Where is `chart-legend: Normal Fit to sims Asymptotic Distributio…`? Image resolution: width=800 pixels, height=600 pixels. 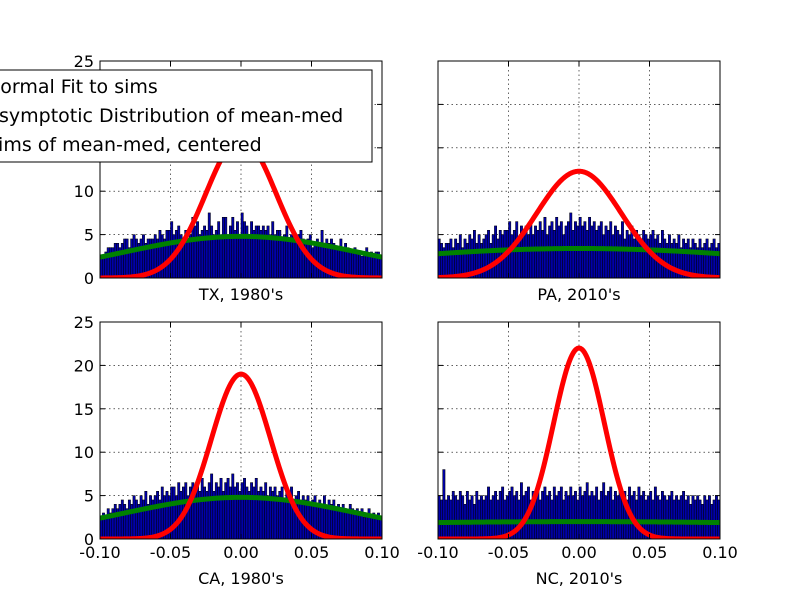 chart-legend: Normal Fit to sims Asymptotic Distributio… is located at coordinates (186, 116).